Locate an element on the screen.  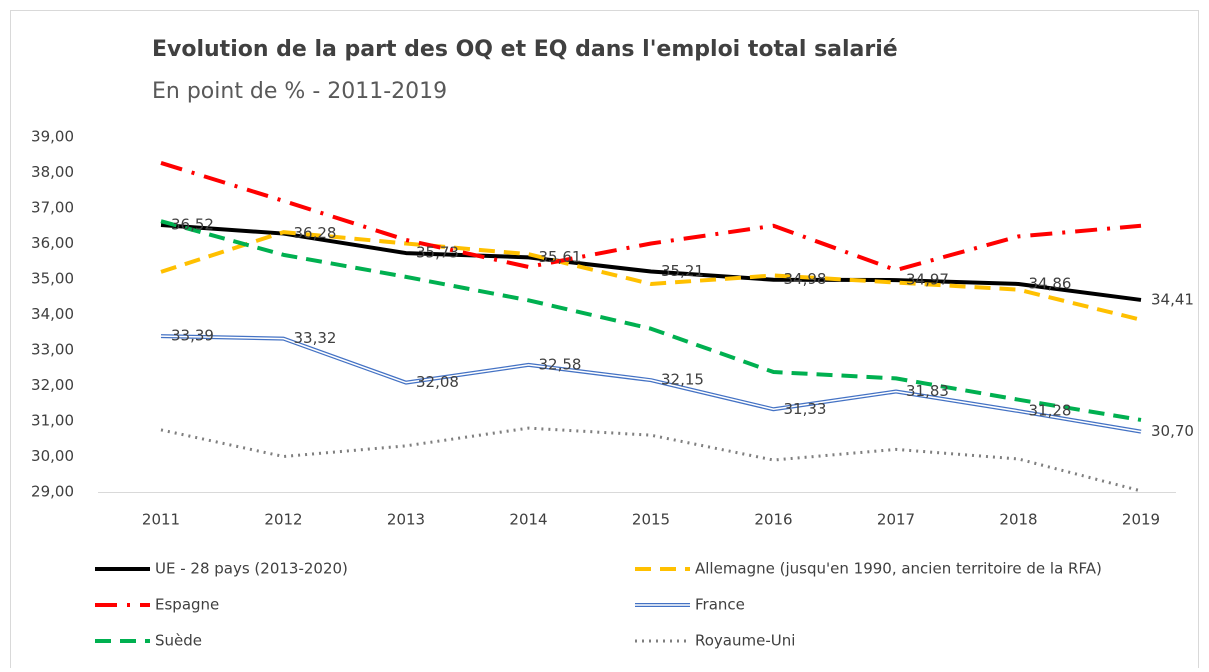
data-label: 33,32 is located at coordinates (315, 338).